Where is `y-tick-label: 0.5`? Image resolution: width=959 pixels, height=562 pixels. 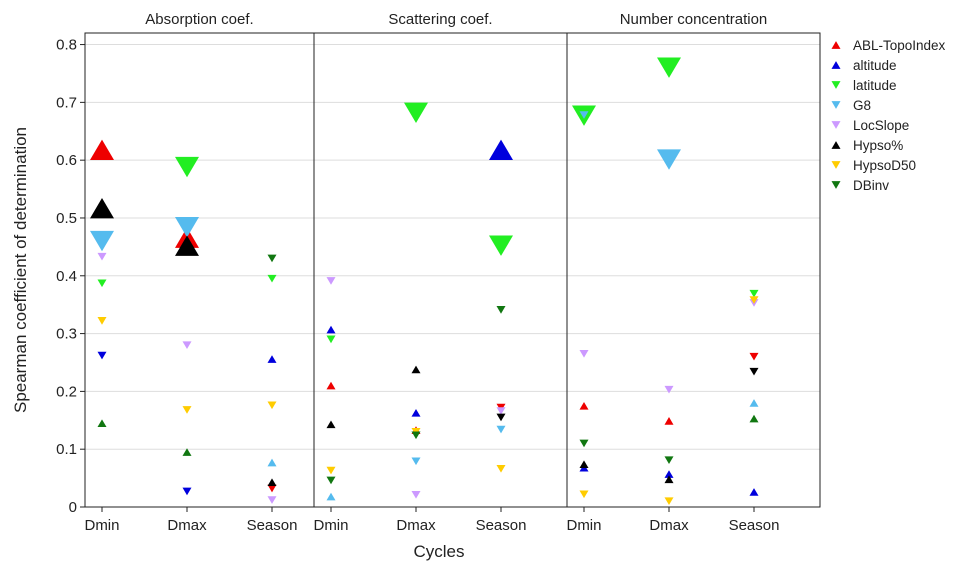 y-tick-label: 0.5 is located at coordinates (66, 218).